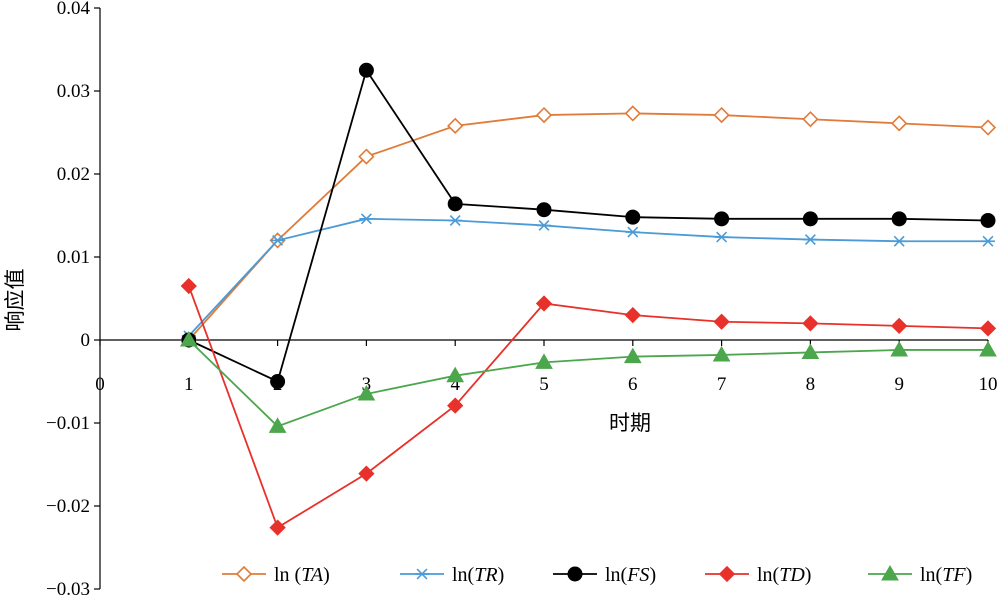 This screenshot has height=598, width=1000. I want to click on legend-item: ln(TF), so click(920, 575).